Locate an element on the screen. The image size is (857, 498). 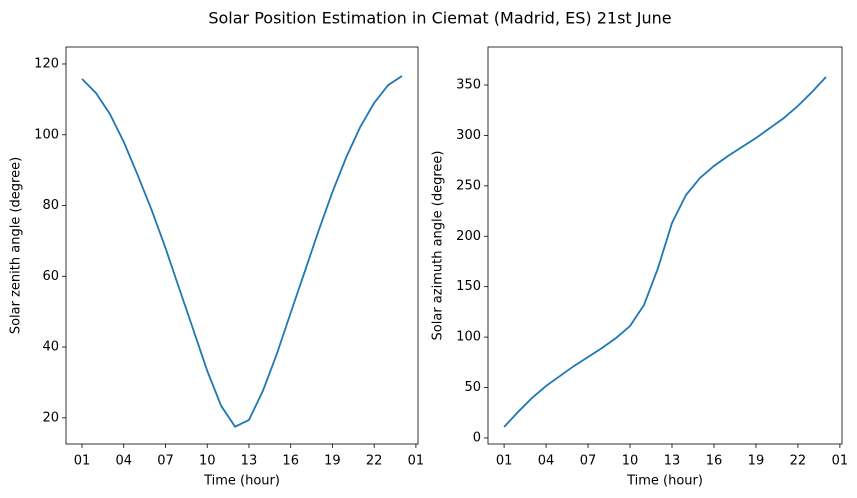
y-axis-label: Solar azimuth angle (degree) is located at coordinates (438, 246).